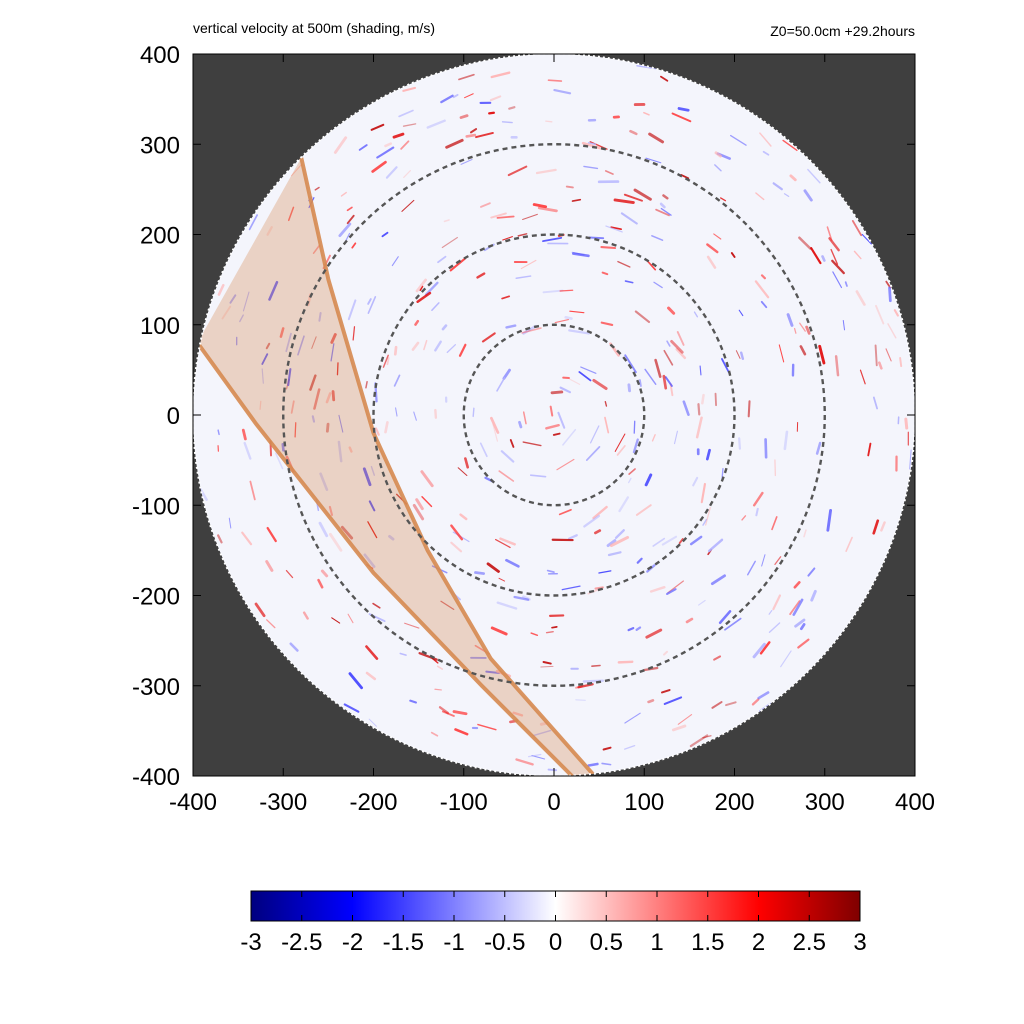  I want to click on x-tick-label: 0, so click(553, 802).